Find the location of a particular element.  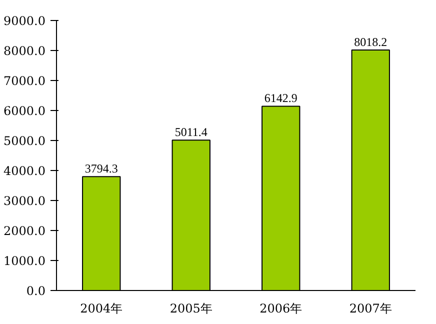

y-tick-label: 3000.0 is located at coordinates (25, 201).